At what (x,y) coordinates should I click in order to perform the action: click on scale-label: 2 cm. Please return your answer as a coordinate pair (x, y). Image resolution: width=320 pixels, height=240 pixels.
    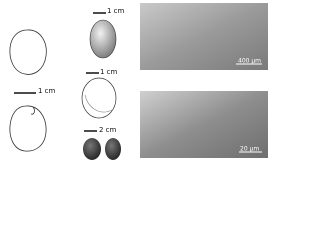
    Looking at the image, I should click on (108, 130).